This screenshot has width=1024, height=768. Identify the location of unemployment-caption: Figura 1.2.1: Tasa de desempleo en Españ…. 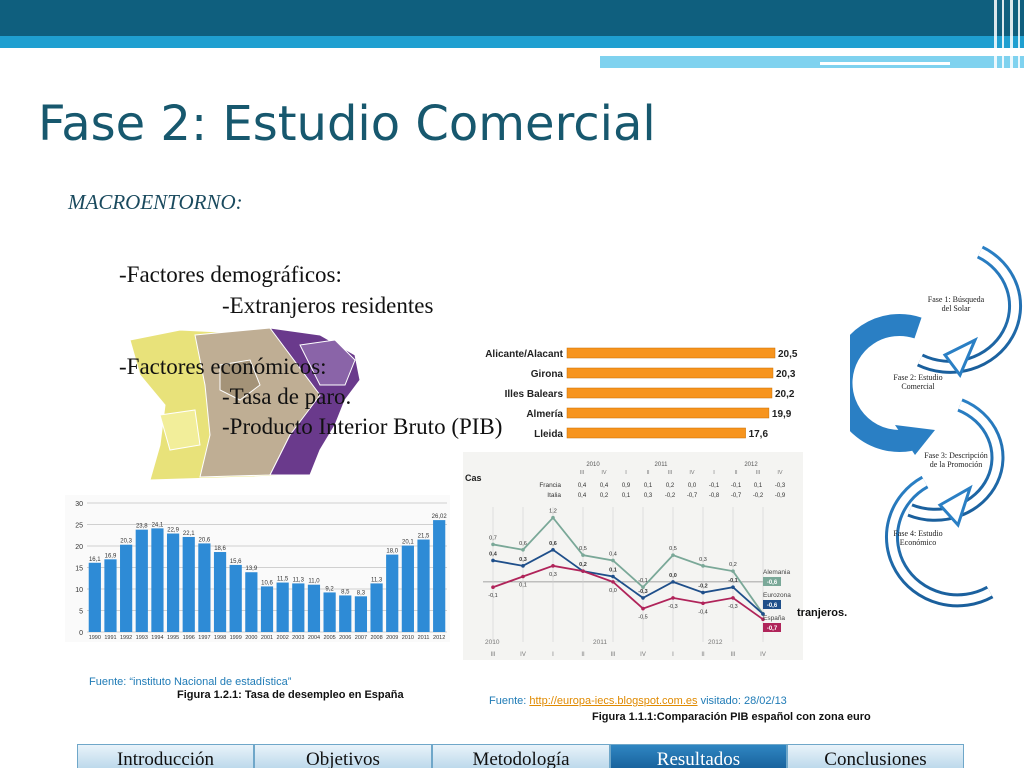
(290, 695).